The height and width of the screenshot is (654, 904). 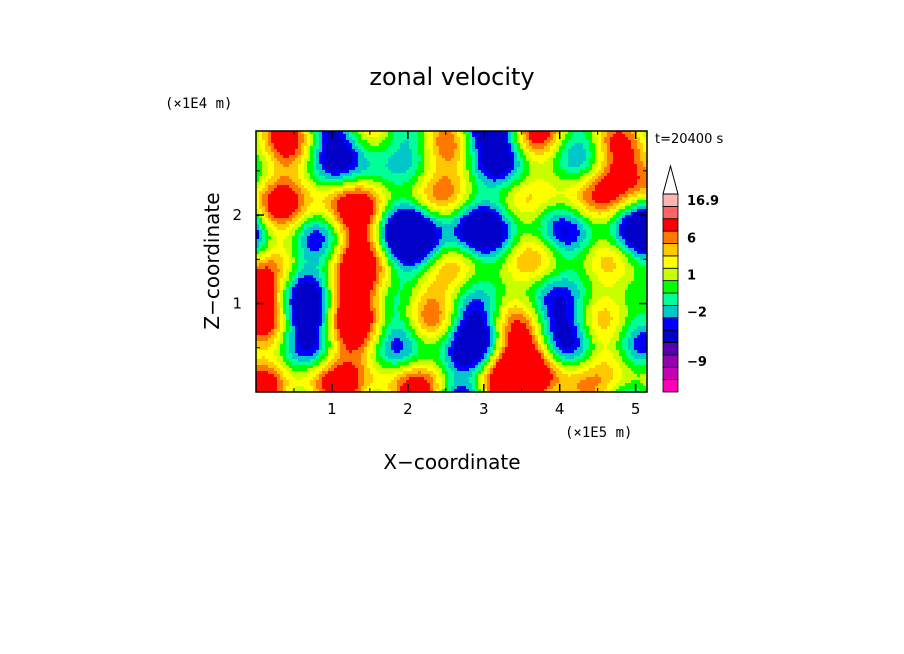 I want to click on x-tick-label: 1, so click(x=332, y=409).